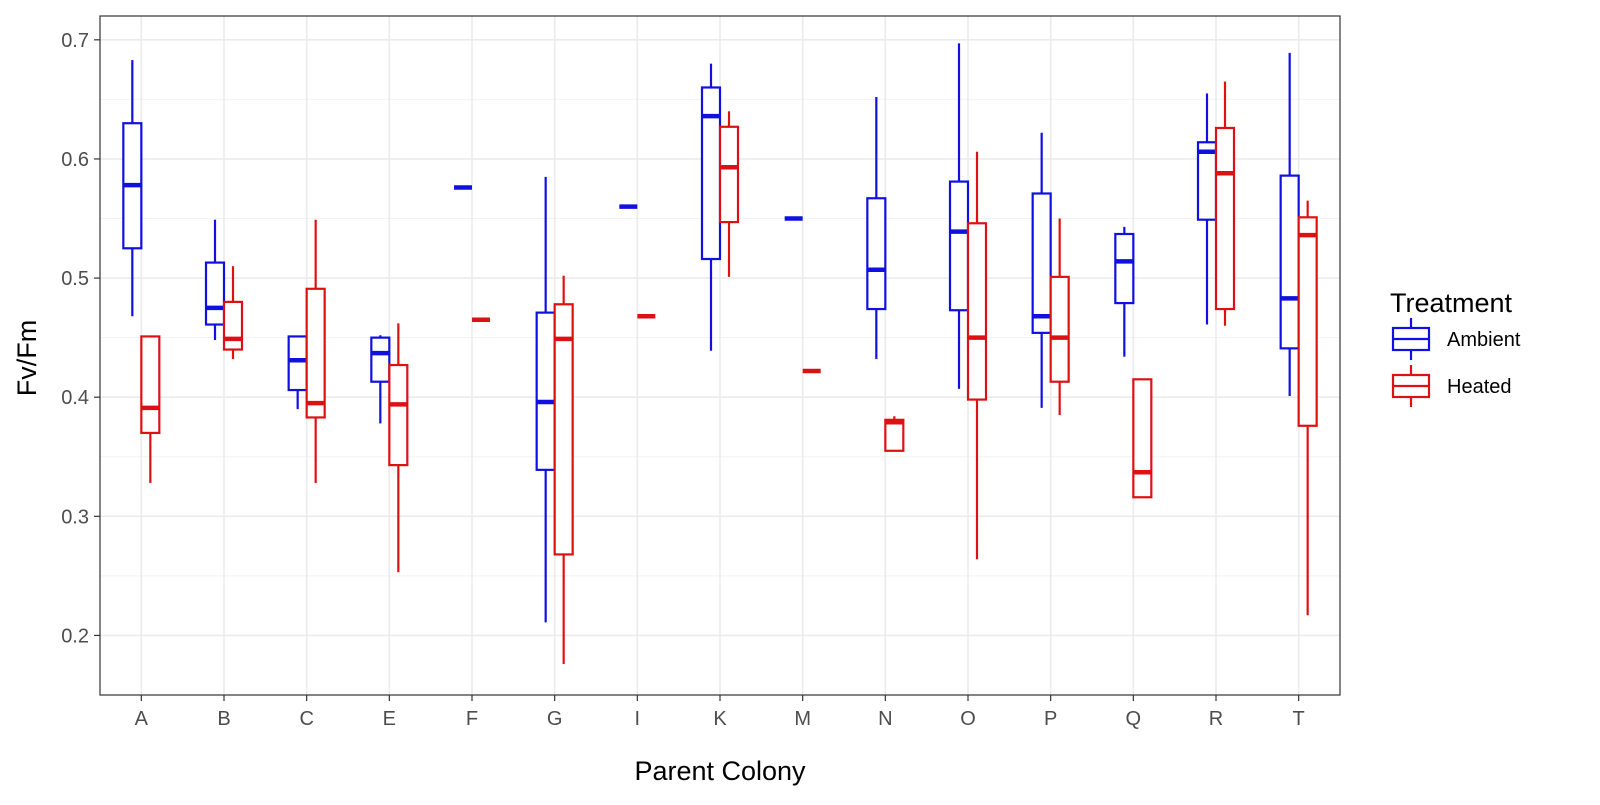 This screenshot has height=805, width=1600. Describe the element at coordinates (306, 719) in the screenshot. I see `x-tick-label: C` at that location.